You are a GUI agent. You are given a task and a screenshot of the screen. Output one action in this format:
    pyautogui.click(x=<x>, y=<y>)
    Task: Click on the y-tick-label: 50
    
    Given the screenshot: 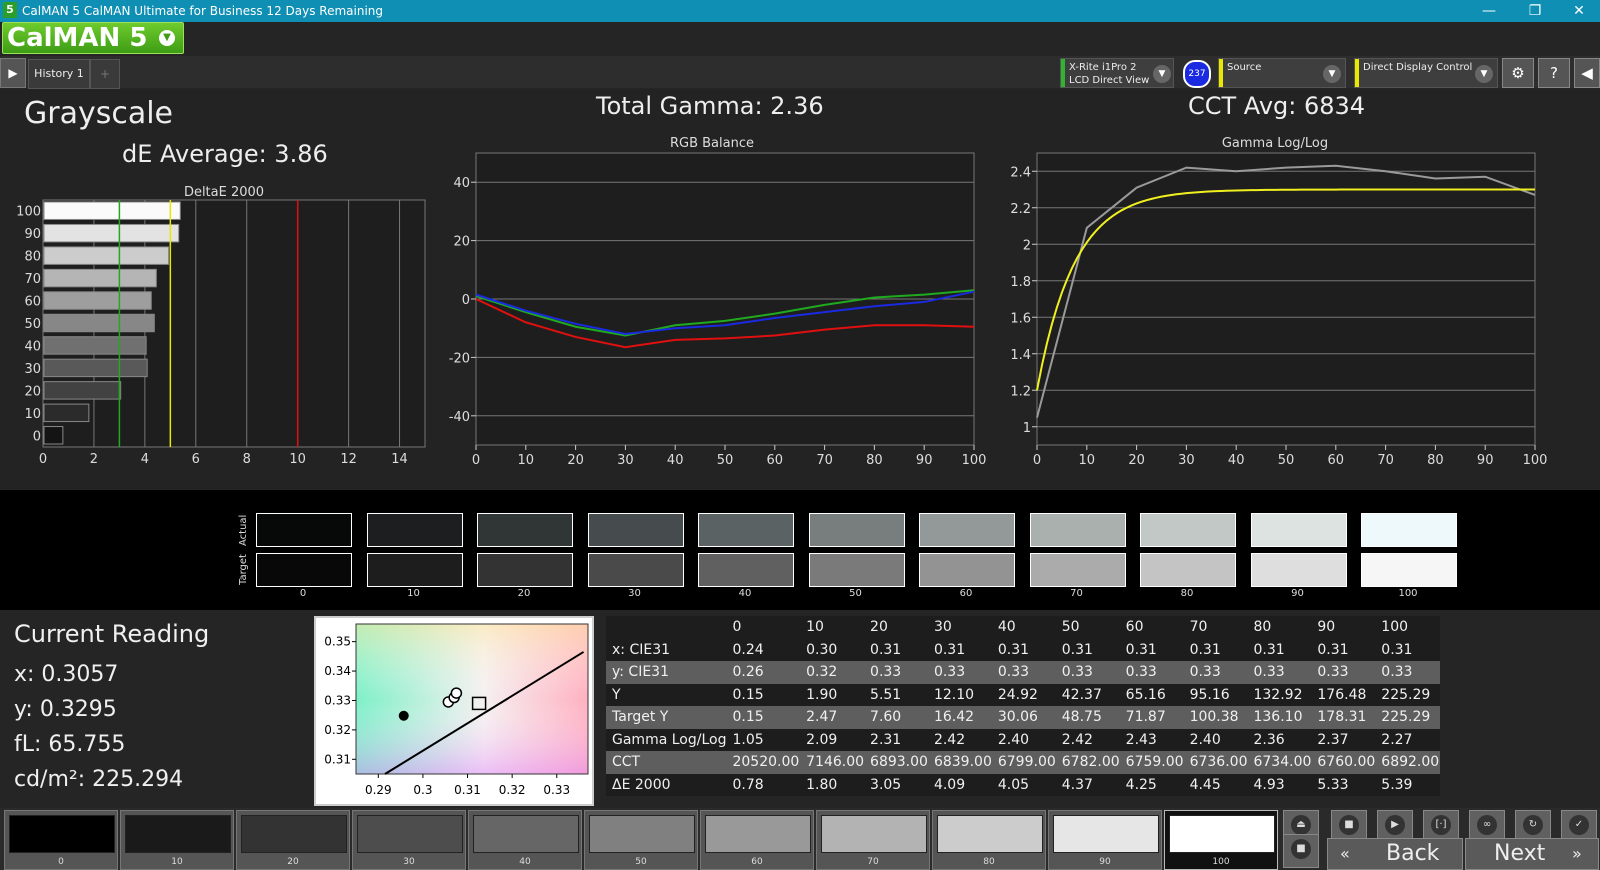 What is the action you would take?
    pyautogui.click(x=32, y=324)
    